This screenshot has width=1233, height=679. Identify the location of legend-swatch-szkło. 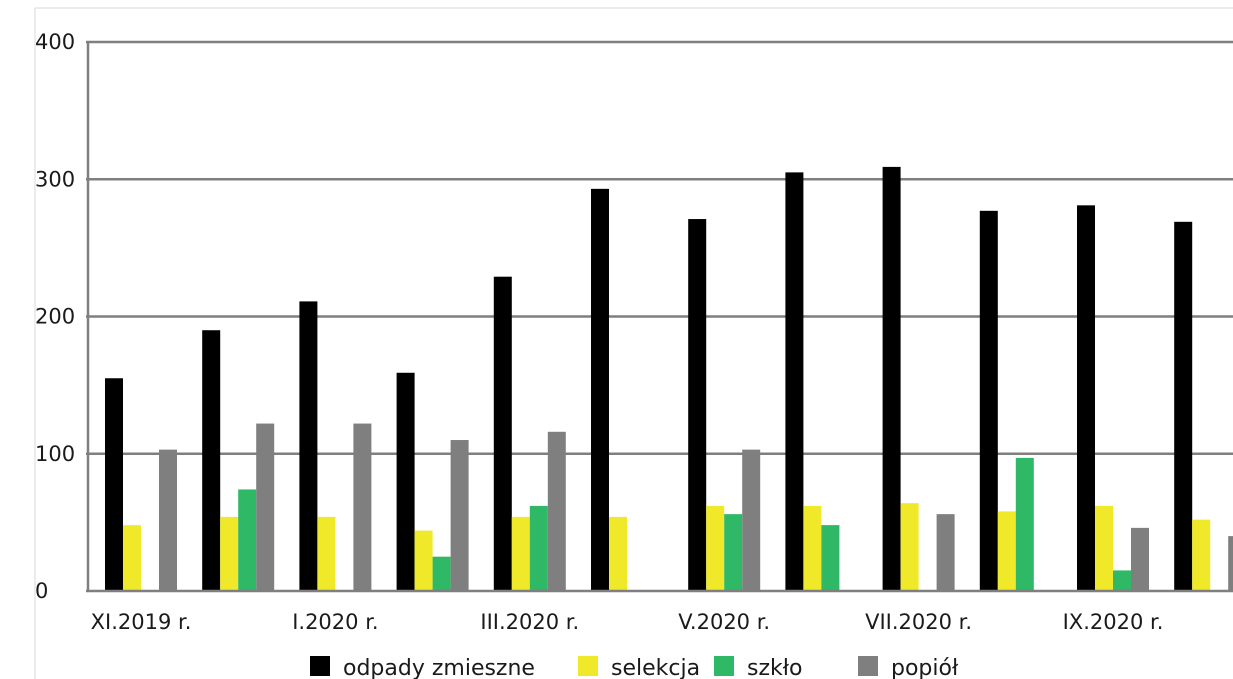
(724, 666).